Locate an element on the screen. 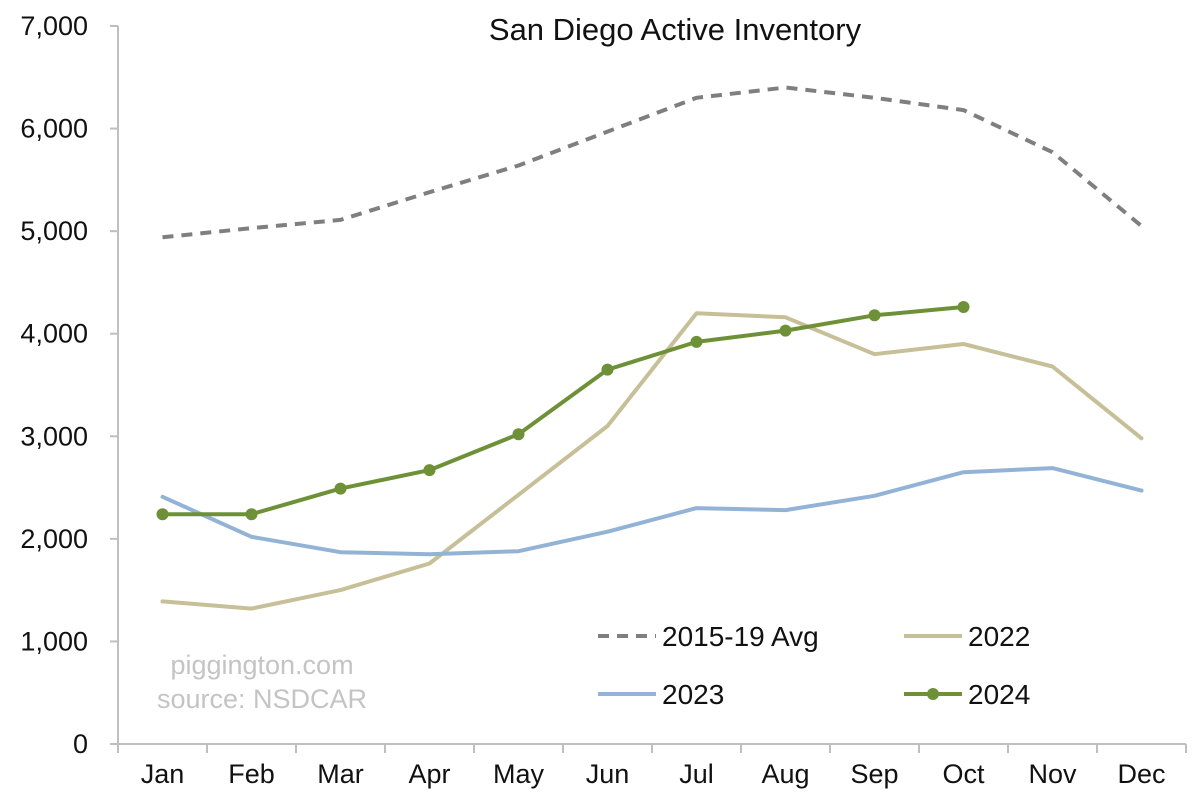 This screenshot has height=799, width=1200. x-tick-label: Feb is located at coordinates (251, 774).